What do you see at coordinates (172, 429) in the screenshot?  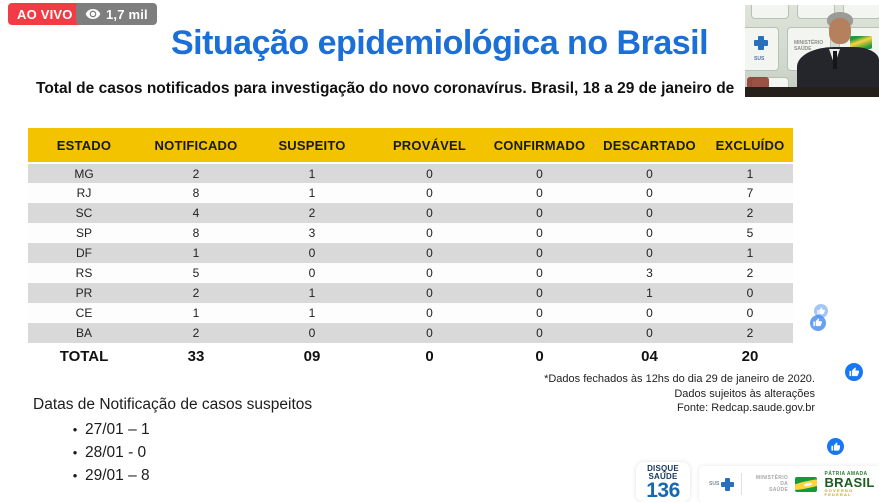 I see `list-item: • 27/01 – 1` at bounding box center [172, 429].